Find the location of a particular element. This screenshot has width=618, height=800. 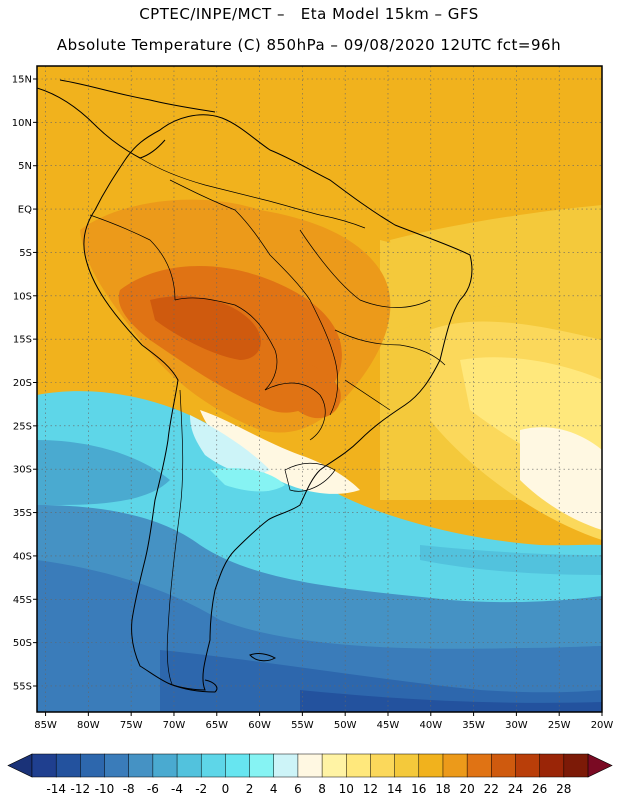

caribbean-coast is located at coordinates (137, 96).